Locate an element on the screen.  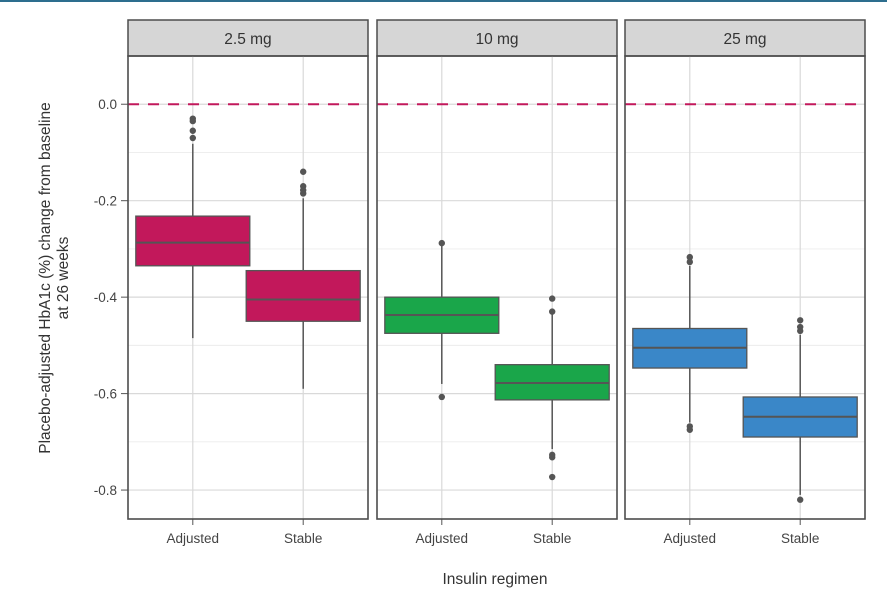
y-axis-label-line2: at 26 weeks is located at coordinates (63, 277).